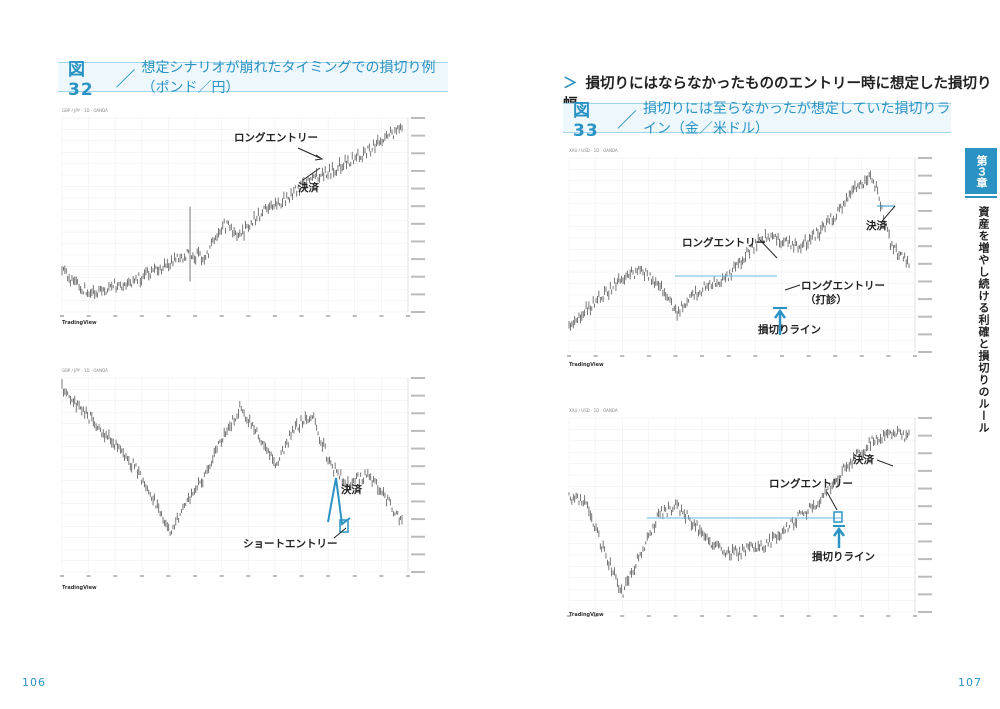  Describe the element at coordinates (796, 119) in the screenshot. I see `figure-caption: 損切りには至らなかったが想定していた損切りライン（金／米ドル）` at that location.